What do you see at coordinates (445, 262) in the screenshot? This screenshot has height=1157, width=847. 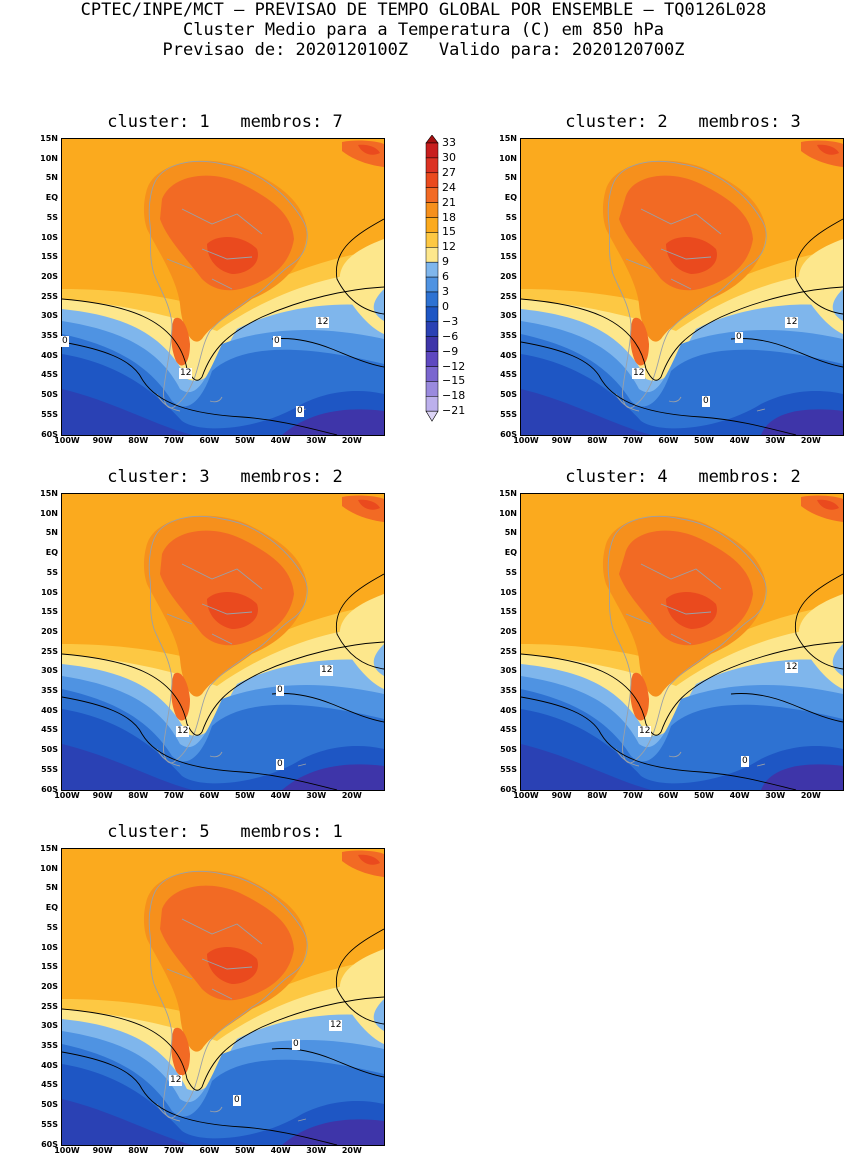 I see `colorbar-label: 9` at bounding box center [445, 262].